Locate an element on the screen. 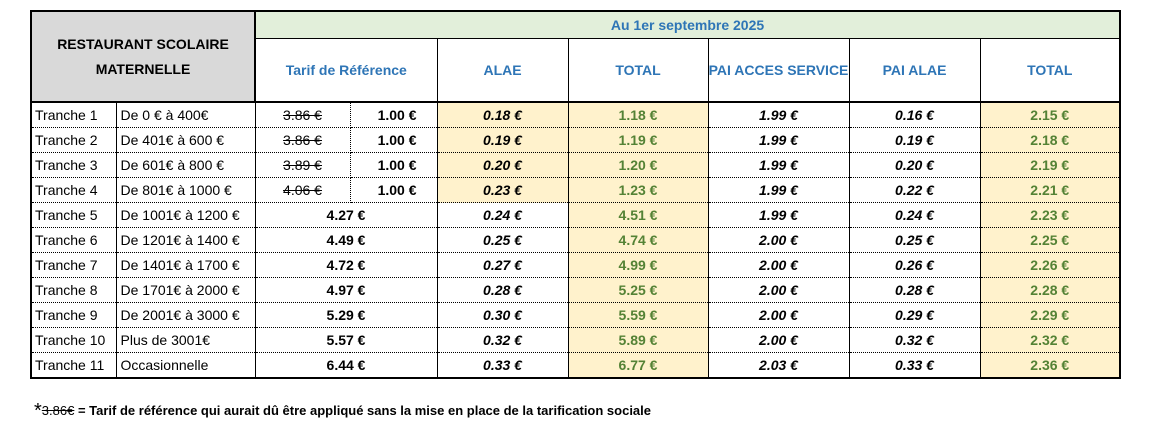  tranche-label: Tranche 3 is located at coordinates (73, 165).